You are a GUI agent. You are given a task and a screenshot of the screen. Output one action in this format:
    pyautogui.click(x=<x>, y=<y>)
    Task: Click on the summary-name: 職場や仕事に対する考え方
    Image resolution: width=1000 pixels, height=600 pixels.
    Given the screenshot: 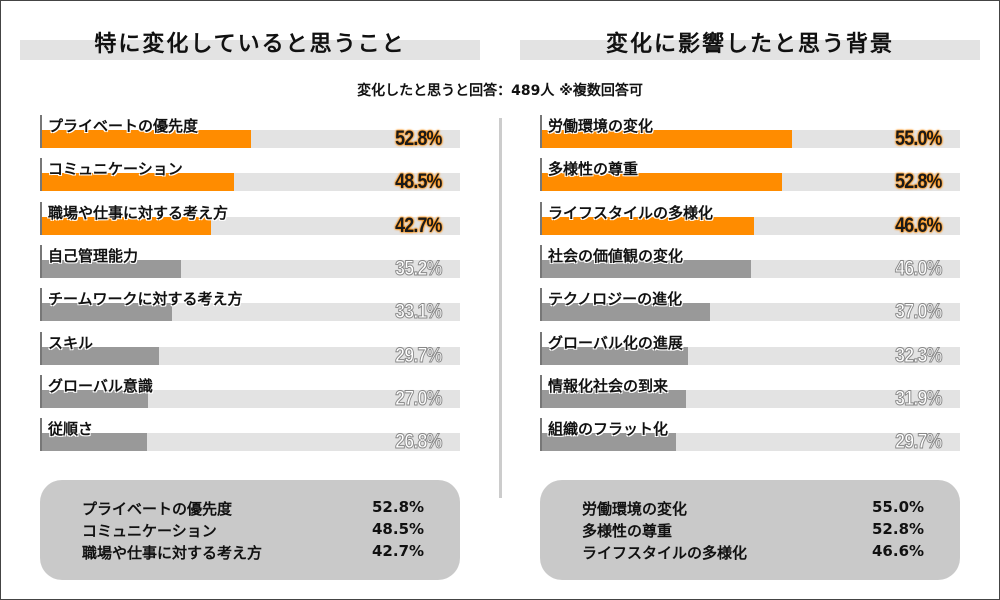 What is the action you would take?
    pyautogui.click(x=172, y=553)
    